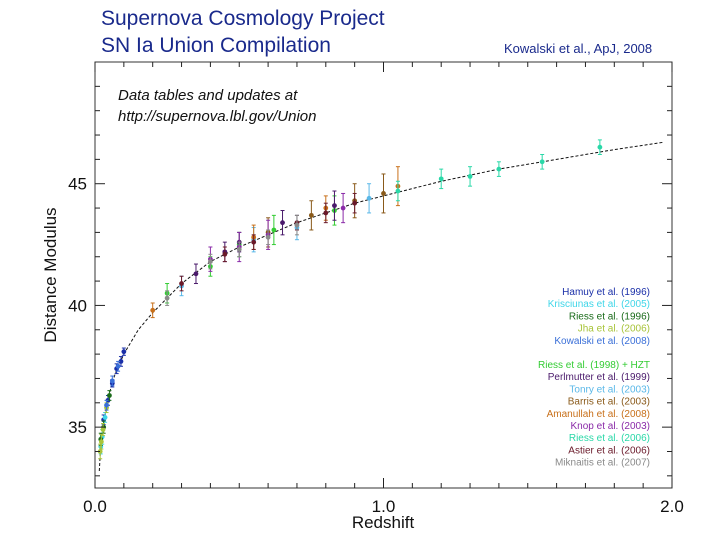  Describe the element at coordinates (50, 274) in the screenshot. I see `y-axis-label: Distance Modulus` at that location.